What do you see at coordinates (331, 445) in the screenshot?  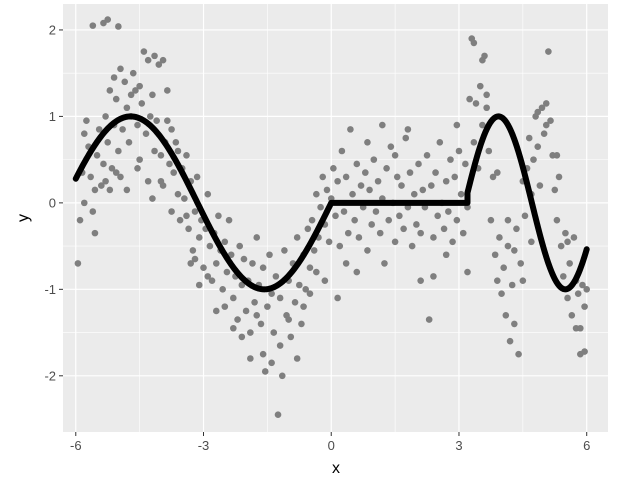 I see `x-tick-label: 0` at bounding box center [331, 445].